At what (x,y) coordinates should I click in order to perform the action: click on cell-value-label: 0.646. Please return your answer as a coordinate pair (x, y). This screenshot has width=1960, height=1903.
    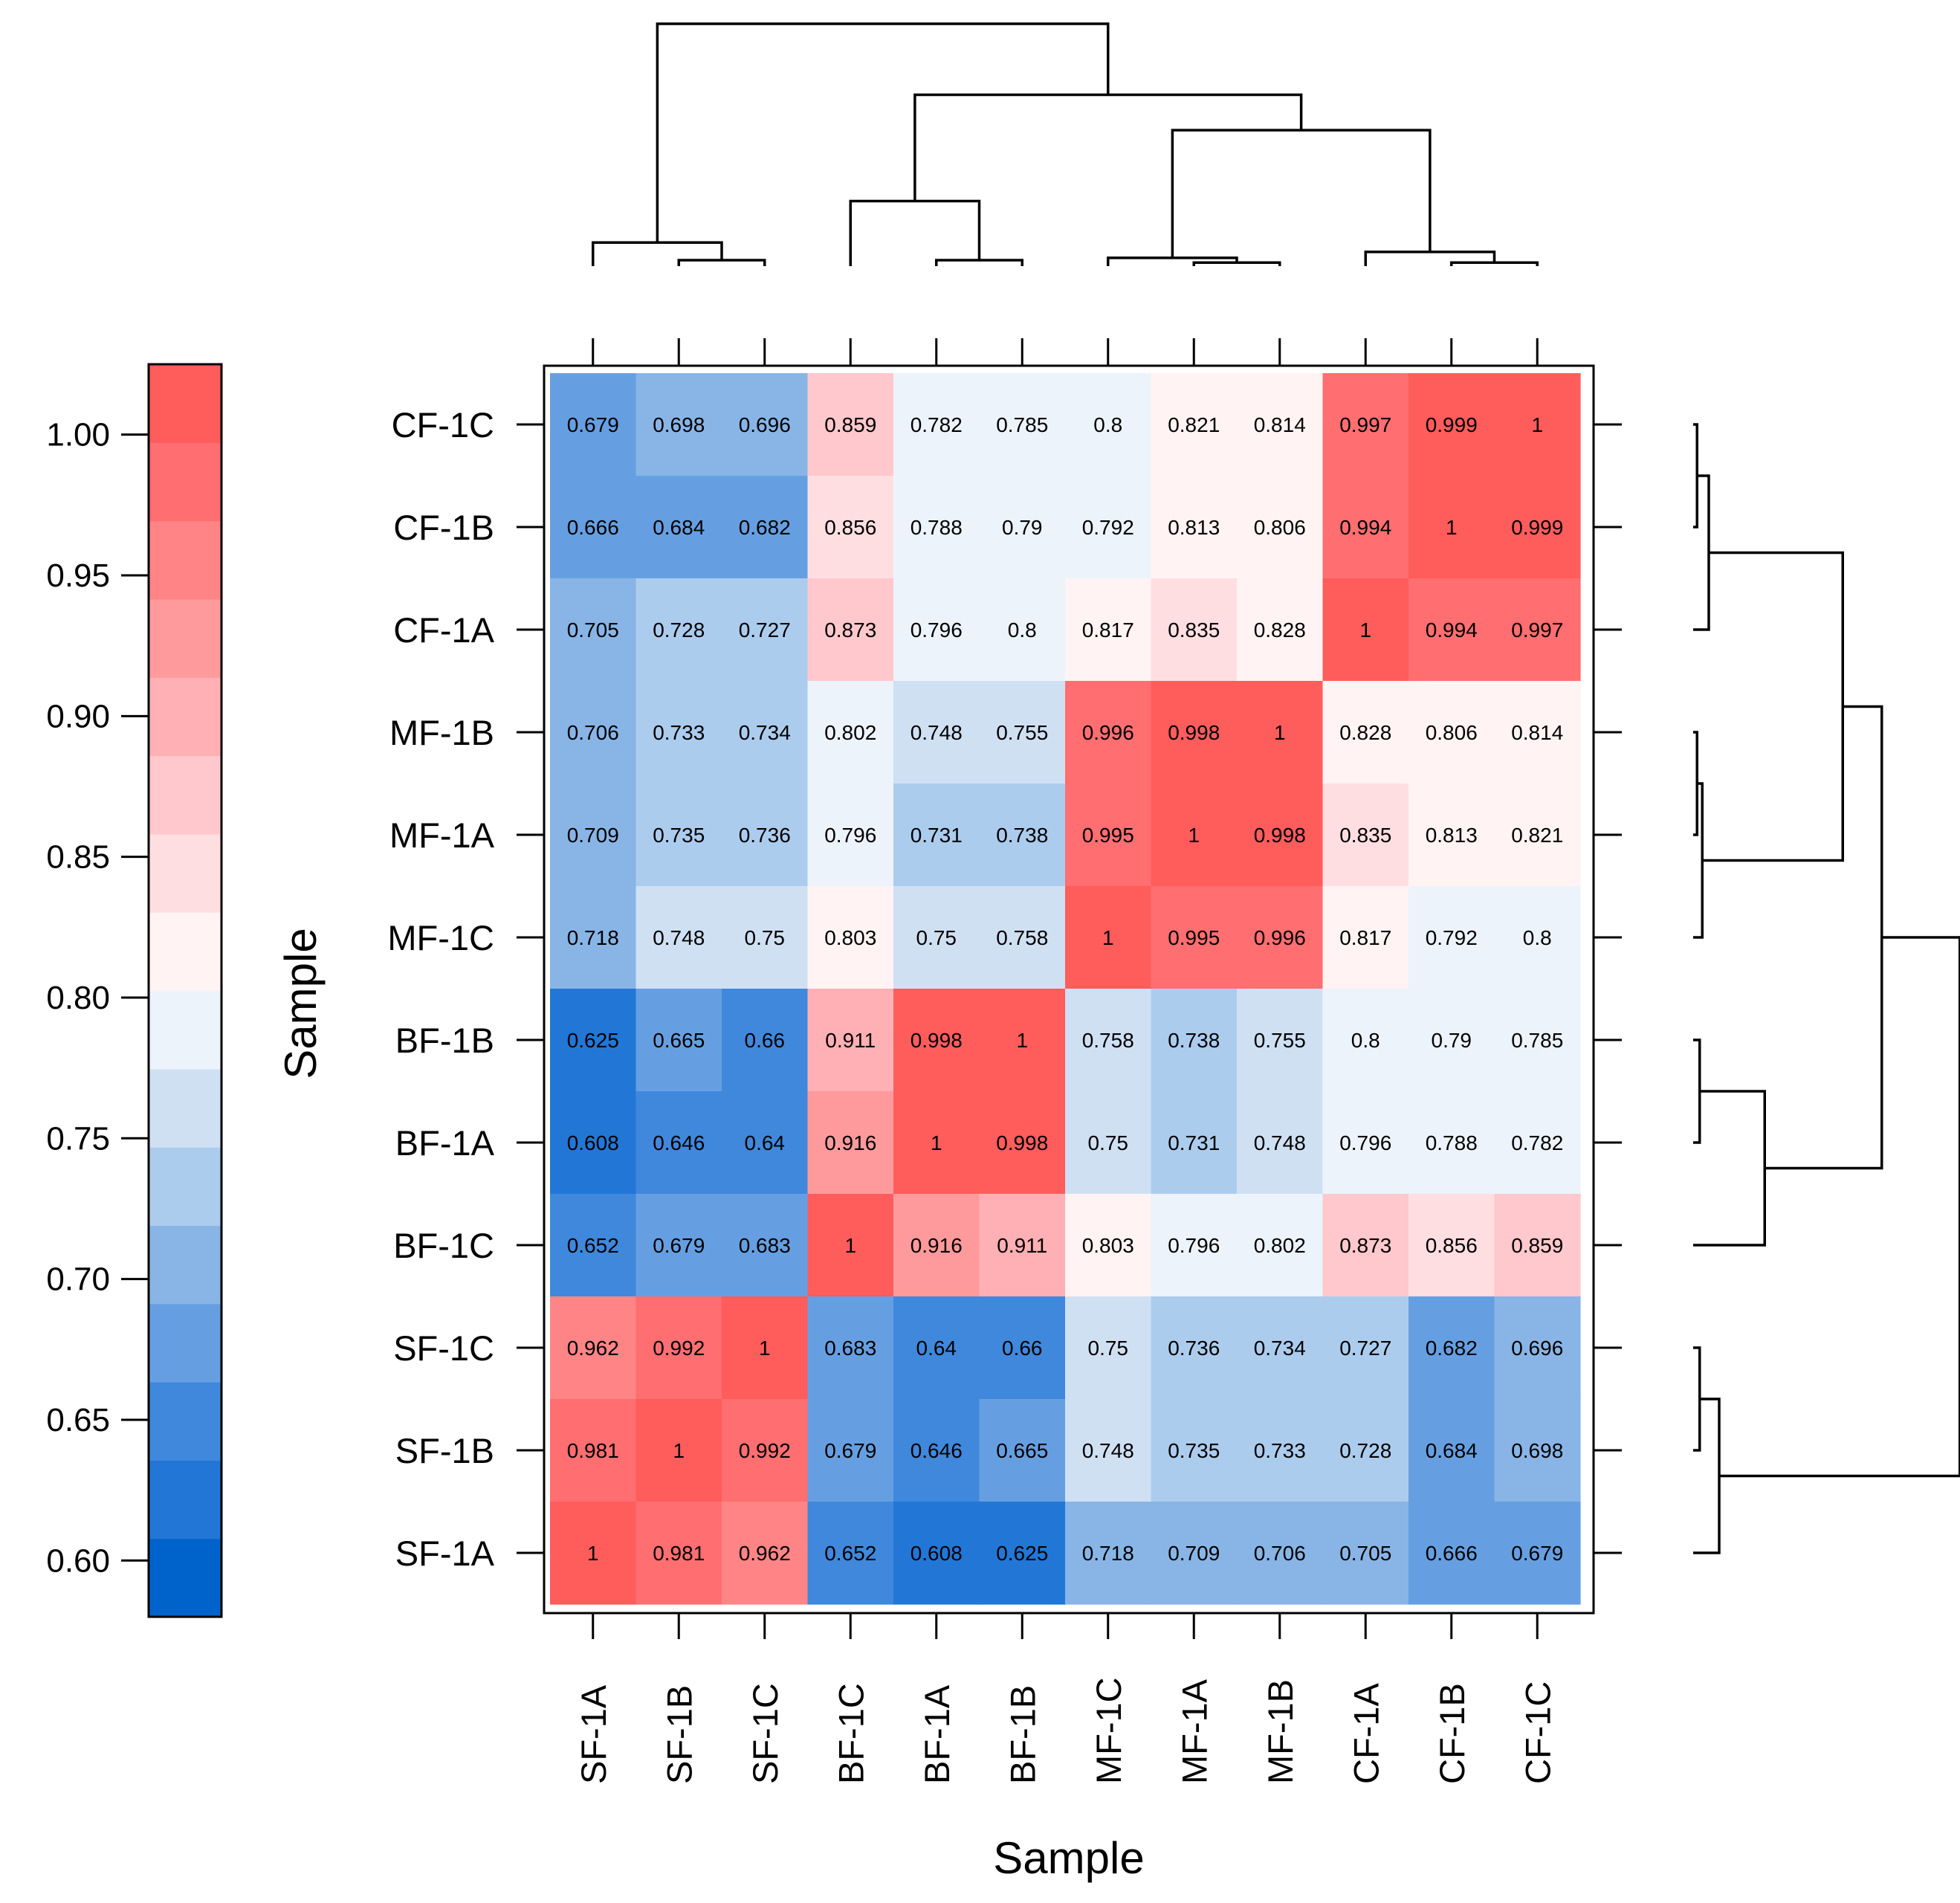
    Looking at the image, I should click on (679, 1143).